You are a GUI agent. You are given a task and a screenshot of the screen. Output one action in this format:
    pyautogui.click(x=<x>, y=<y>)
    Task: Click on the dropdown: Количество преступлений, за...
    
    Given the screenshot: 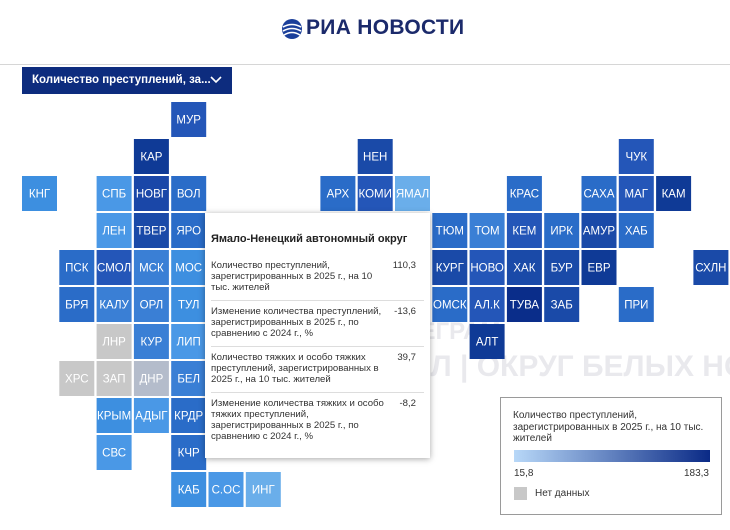 What is the action you would take?
    pyautogui.click(x=127, y=80)
    